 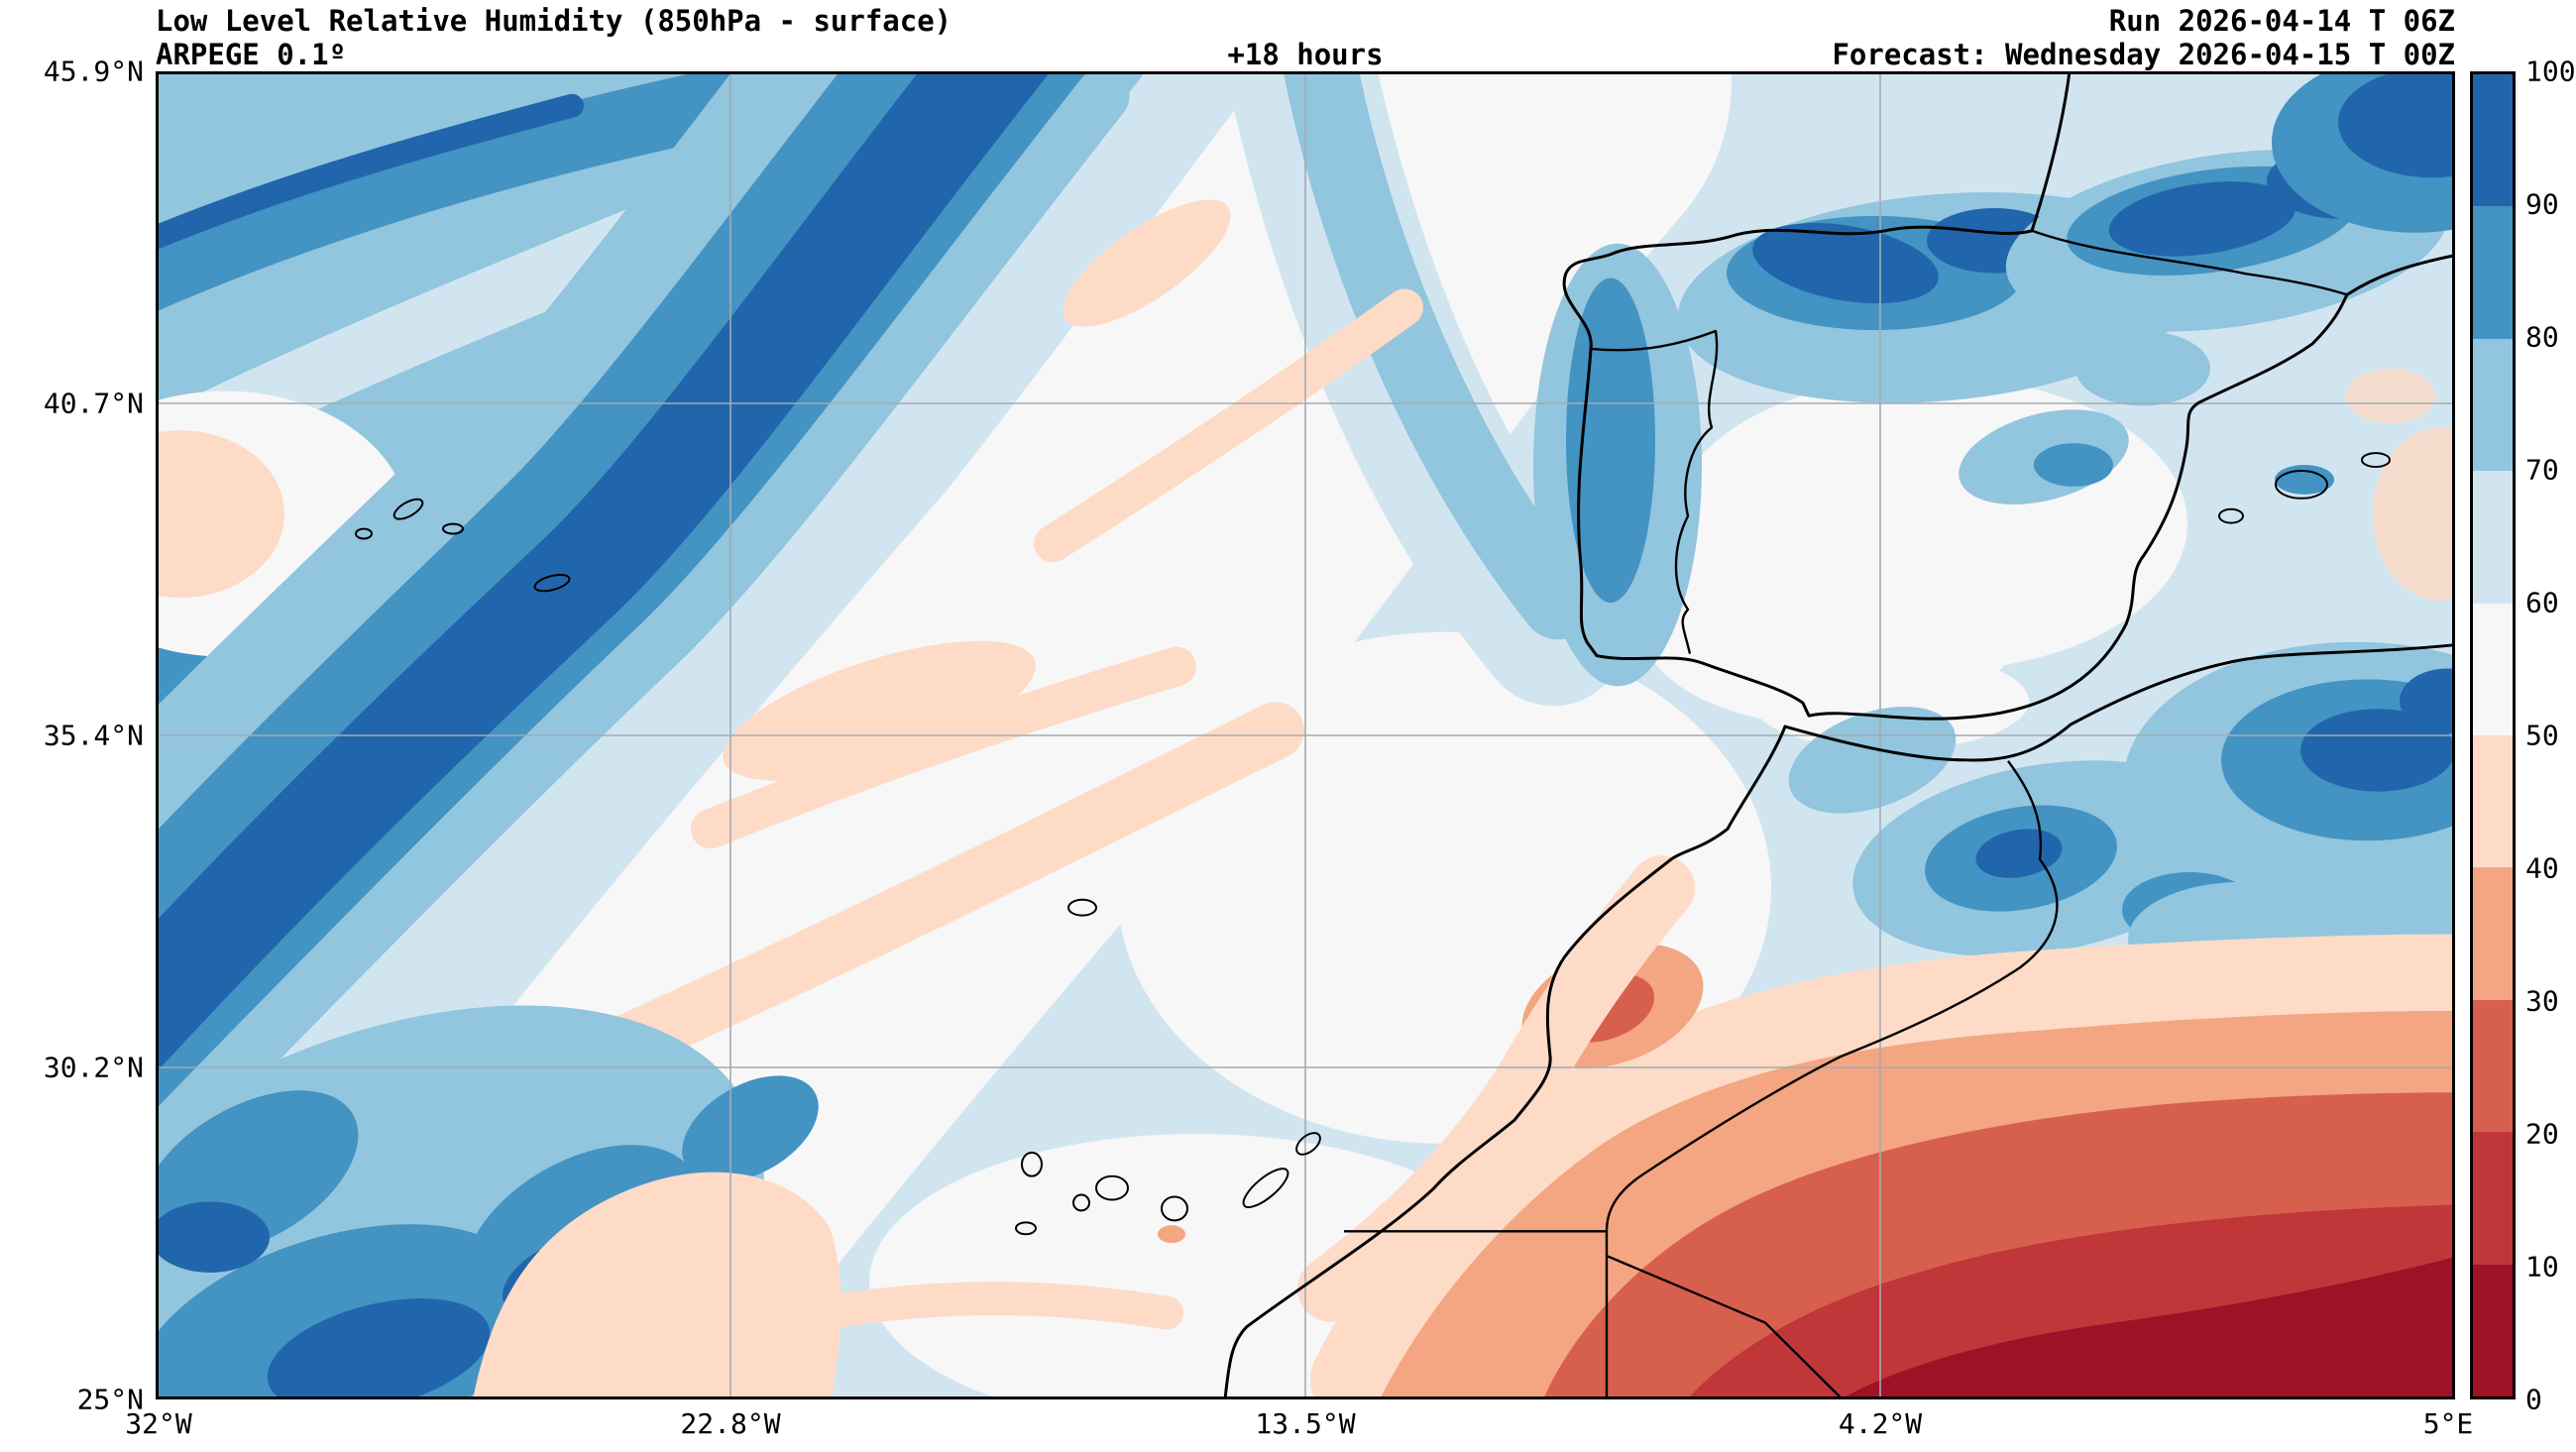 What do you see at coordinates (2121, 819) in the screenshot?
I see `maghreb-moist-region` at bounding box center [2121, 819].